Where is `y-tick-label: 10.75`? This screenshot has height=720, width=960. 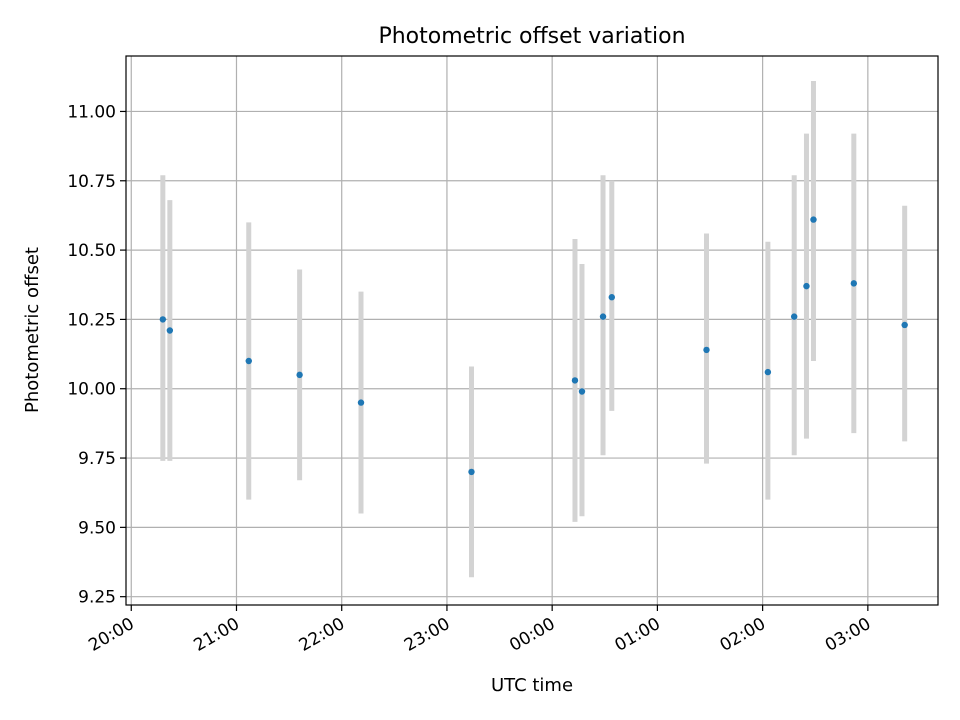 y-tick-label: 10.75 is located at coordinates (91, 182).